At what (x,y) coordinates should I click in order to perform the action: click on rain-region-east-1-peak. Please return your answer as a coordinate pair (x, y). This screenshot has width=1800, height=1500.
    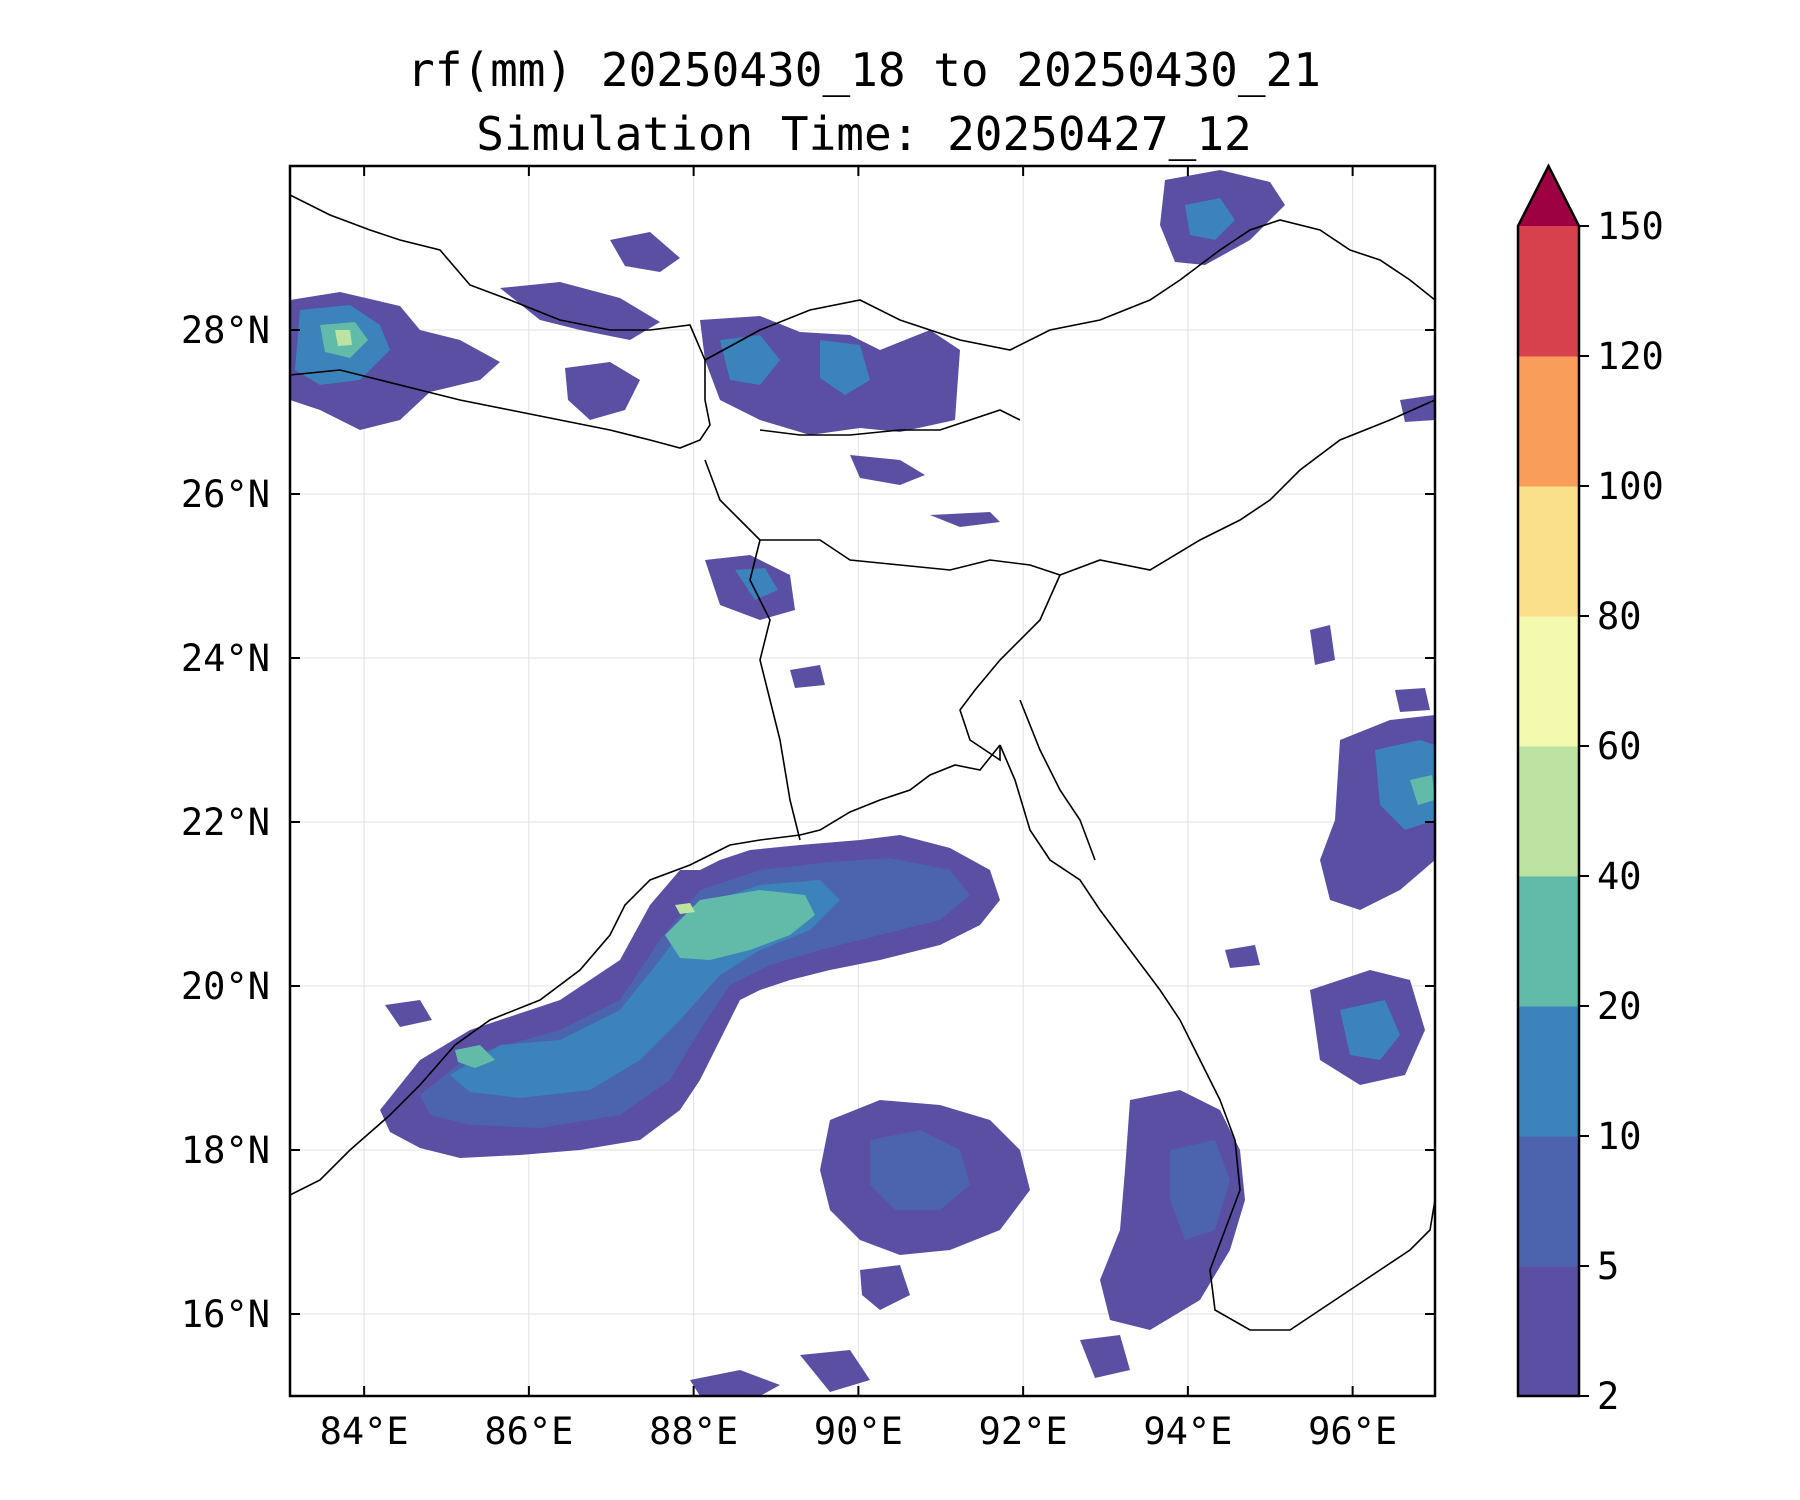
    Looking at the image, I should click on (1422, 790).